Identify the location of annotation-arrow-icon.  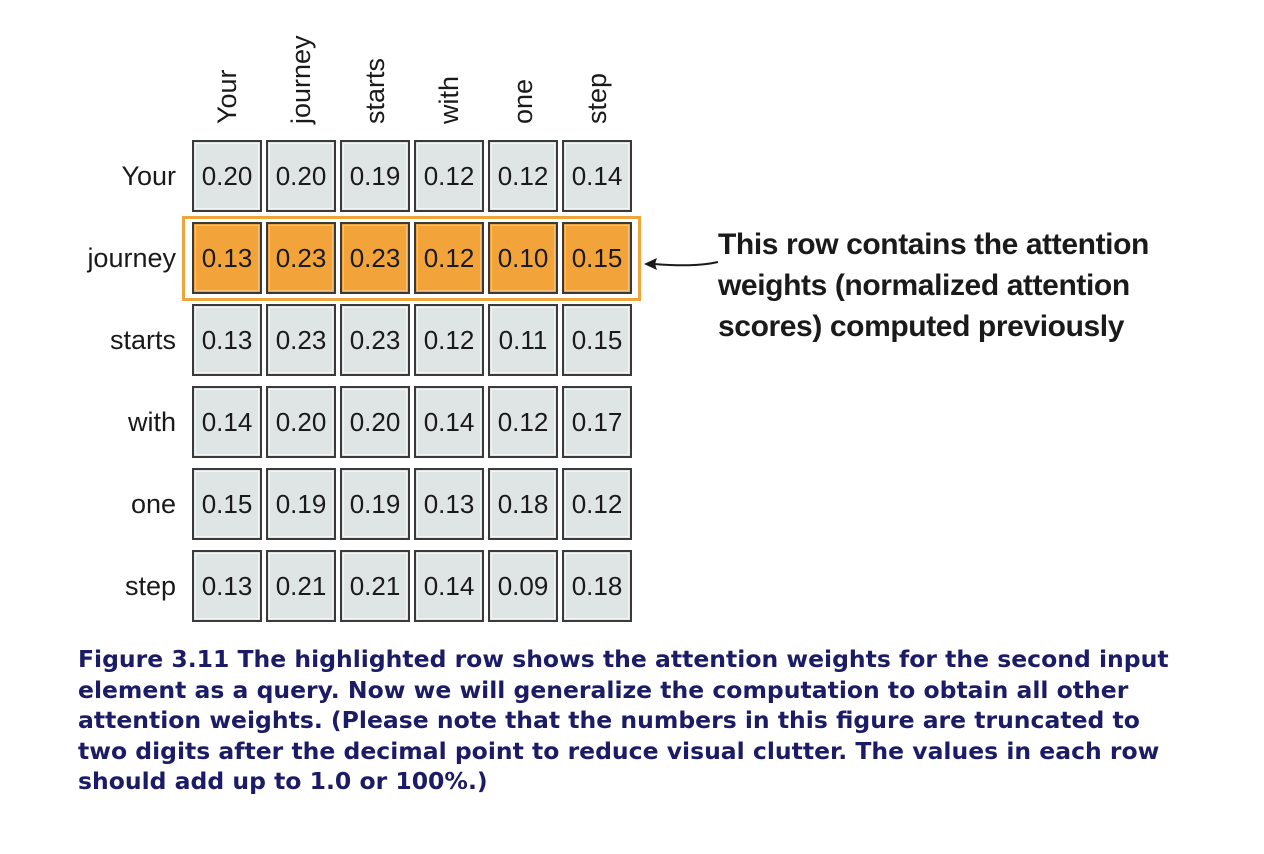
(681, 264).